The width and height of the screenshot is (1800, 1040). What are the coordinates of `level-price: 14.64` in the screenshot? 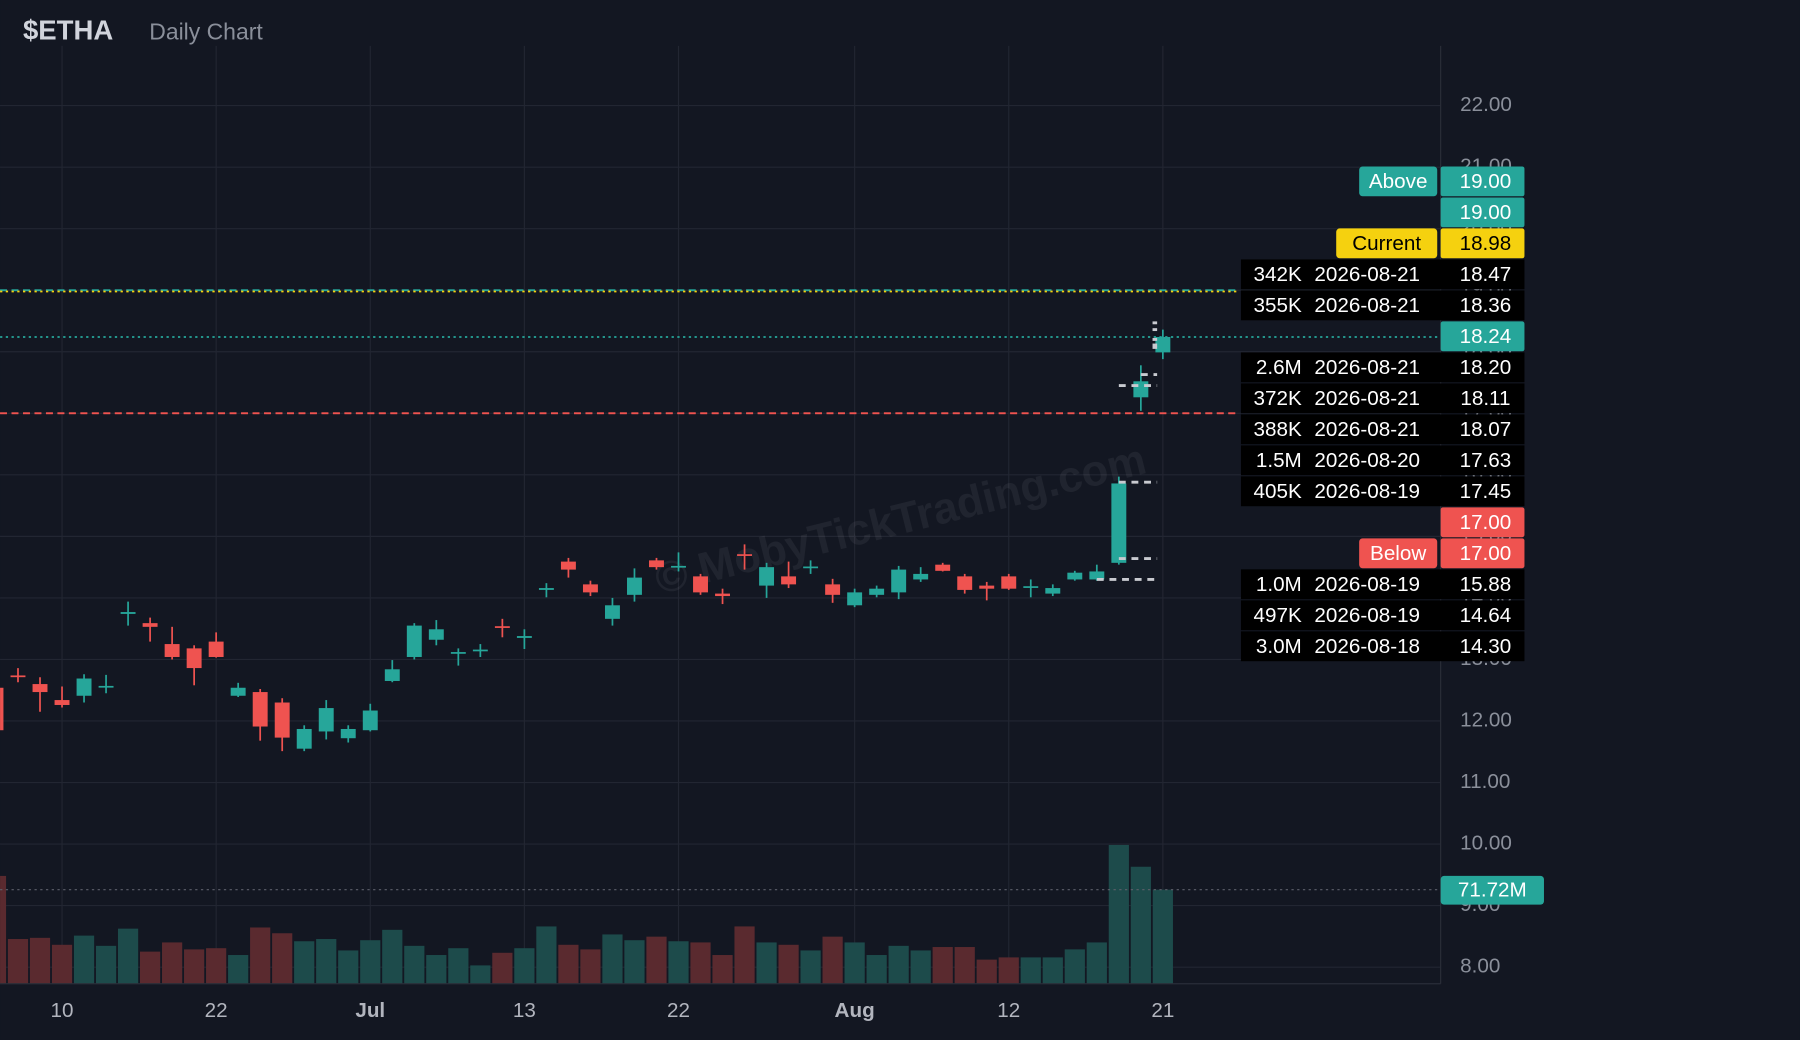 It's located at (1486, 615).